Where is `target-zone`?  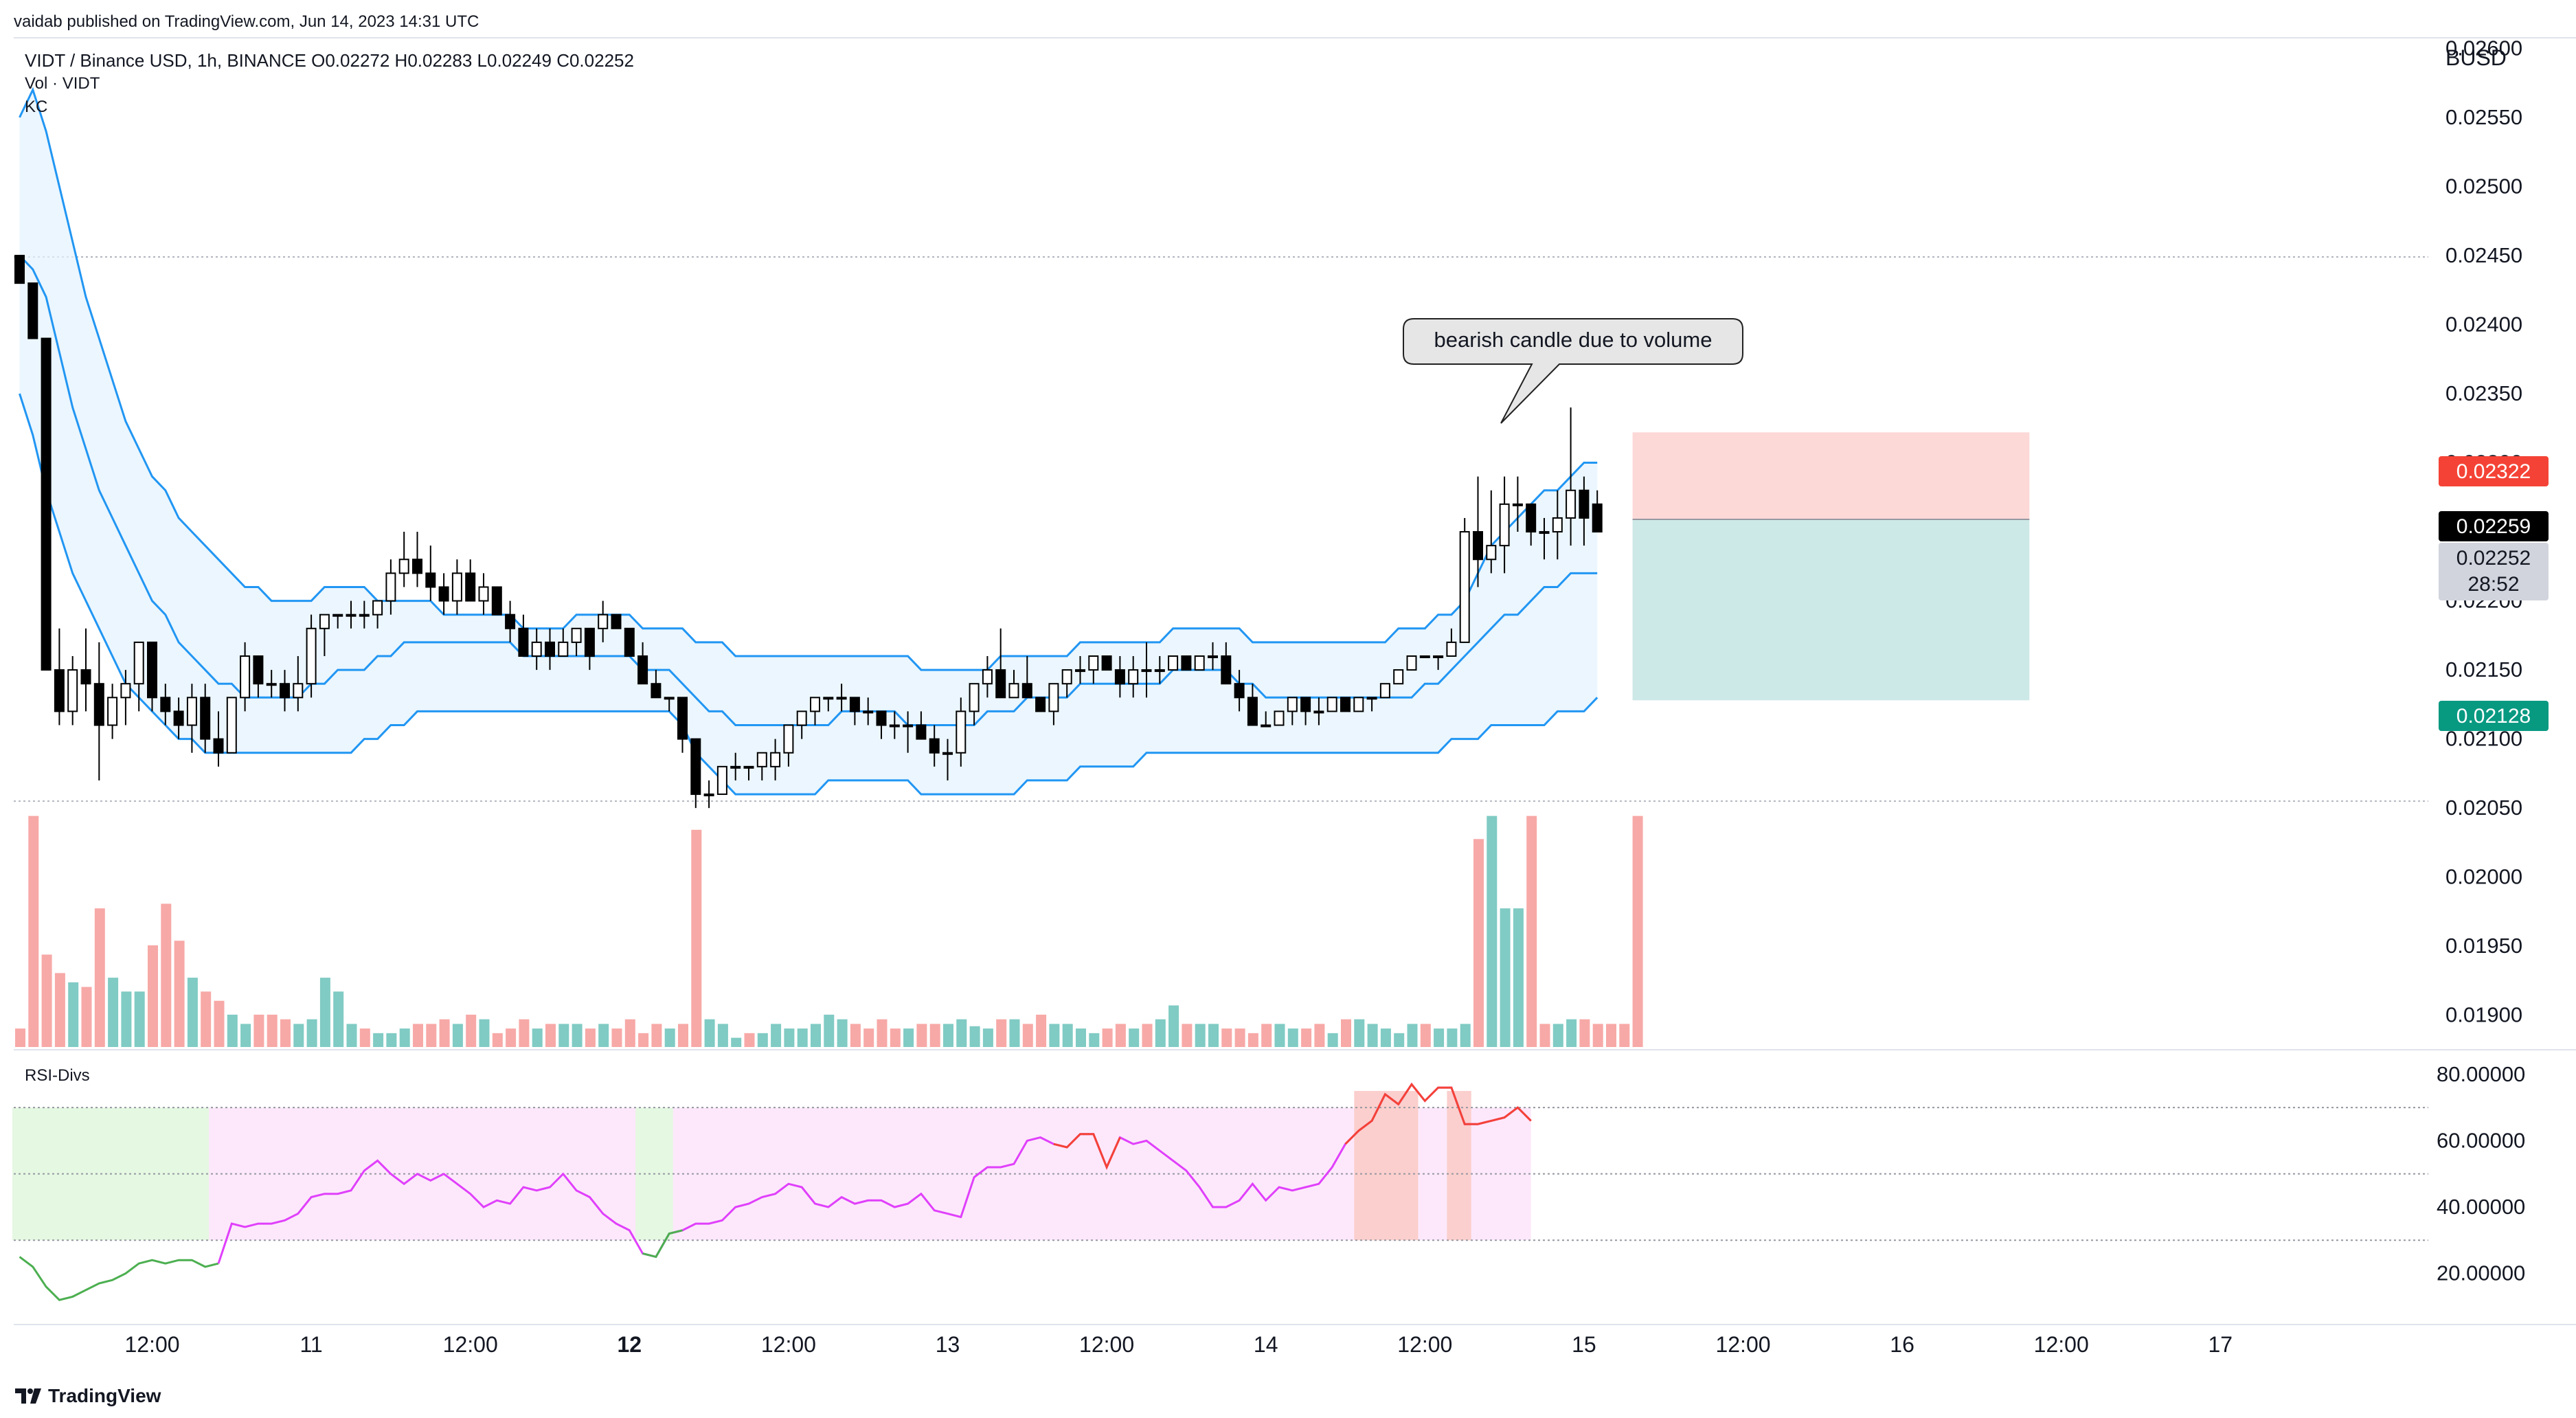 target-zone is located at coordinates (1831, 610).